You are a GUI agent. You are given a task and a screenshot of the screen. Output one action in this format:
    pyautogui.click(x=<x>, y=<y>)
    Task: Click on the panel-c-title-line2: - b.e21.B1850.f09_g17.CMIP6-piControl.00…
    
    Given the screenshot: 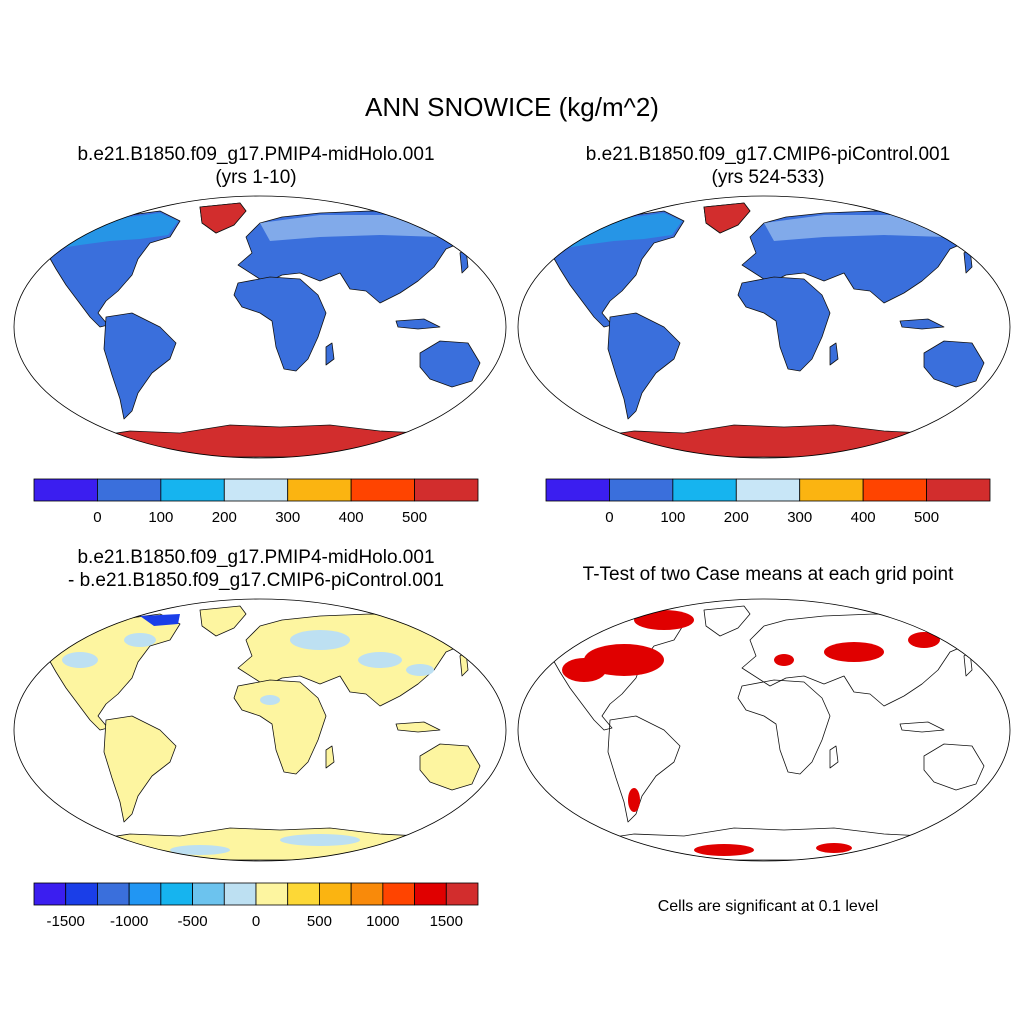 What is the action you would take?
    pyautogui.click(x=256, y=580)
    